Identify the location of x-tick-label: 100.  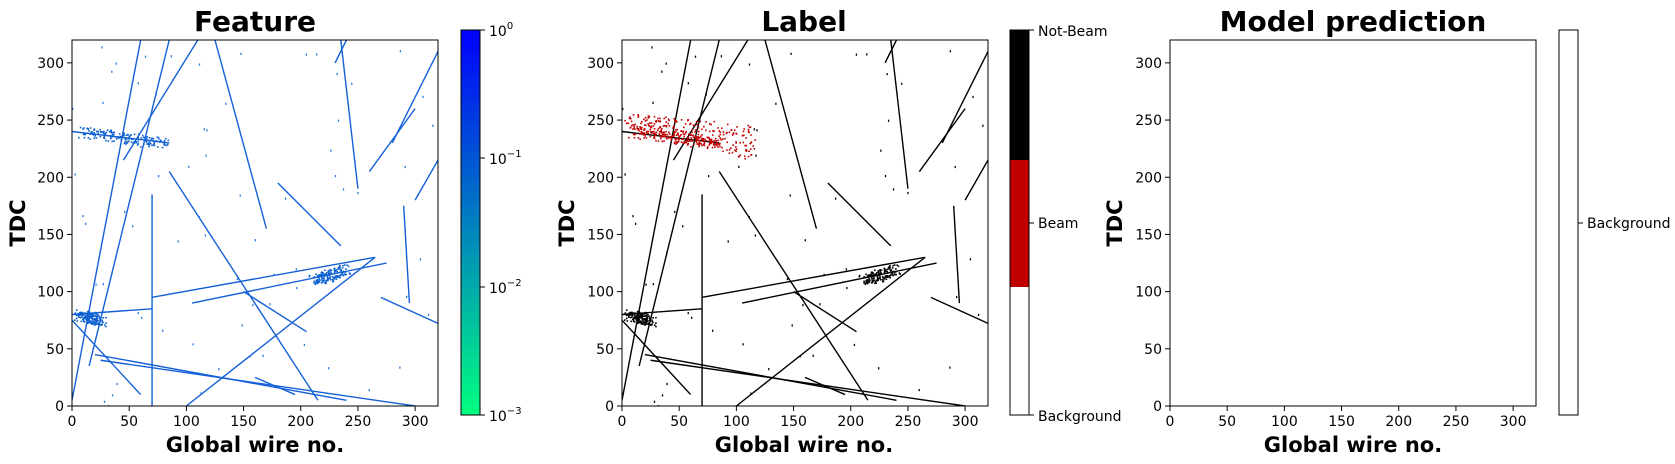
(736, 422).